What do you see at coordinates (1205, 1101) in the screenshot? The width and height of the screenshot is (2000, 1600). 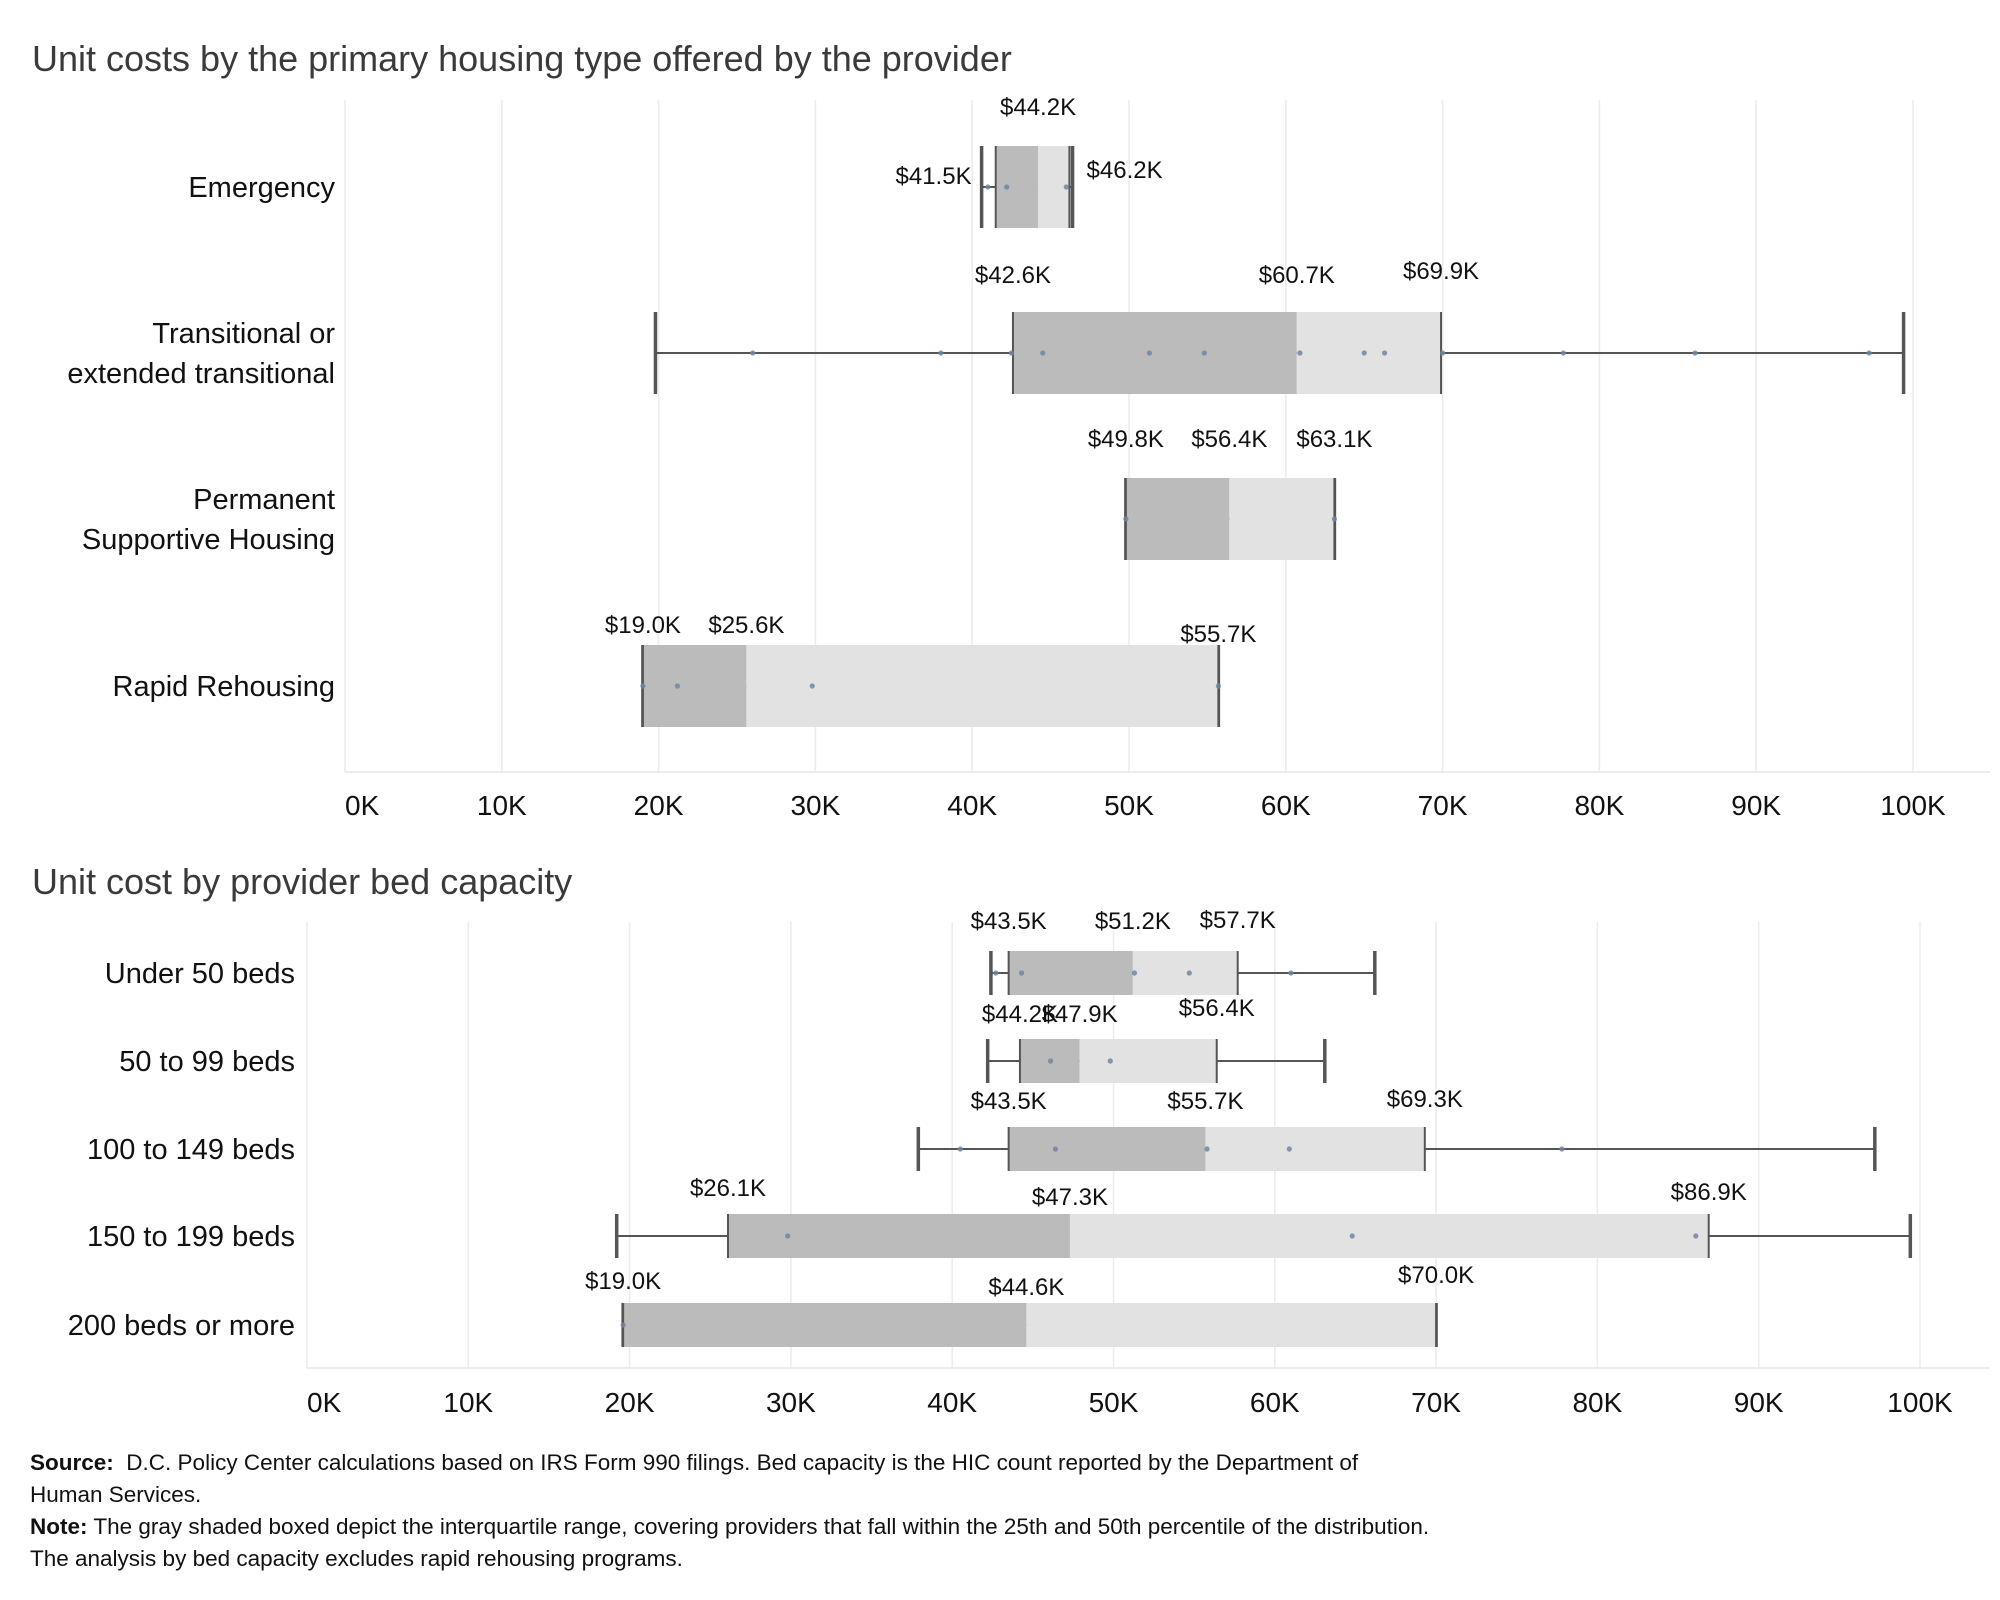 I see `median-value-label: $55.7K` at bounding box center [1205, 1101].